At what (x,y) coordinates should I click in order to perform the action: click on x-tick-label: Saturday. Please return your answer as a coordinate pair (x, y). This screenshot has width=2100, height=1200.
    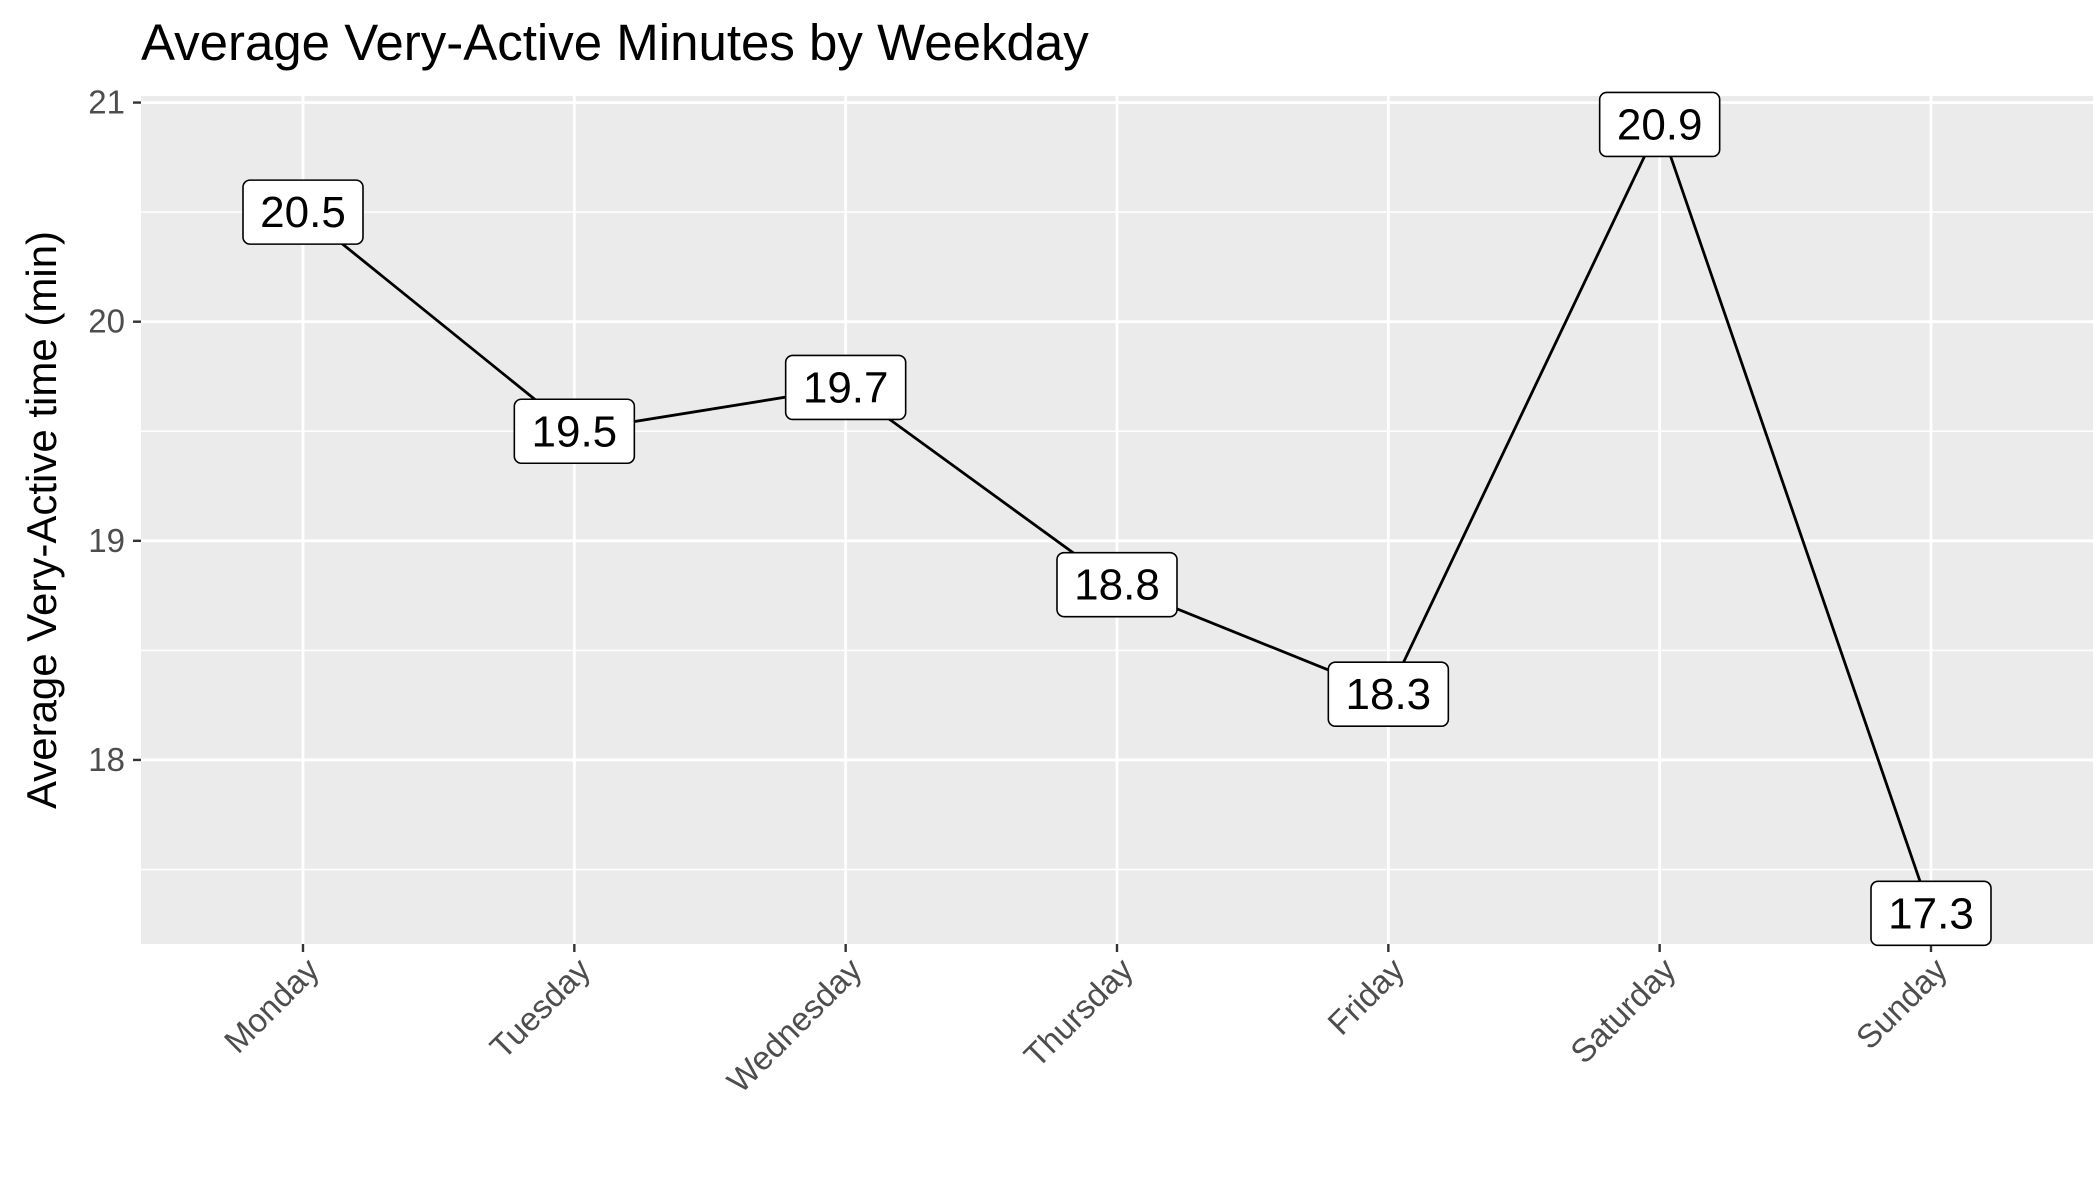
    Looking at the image, I should click on (1623, 1010).